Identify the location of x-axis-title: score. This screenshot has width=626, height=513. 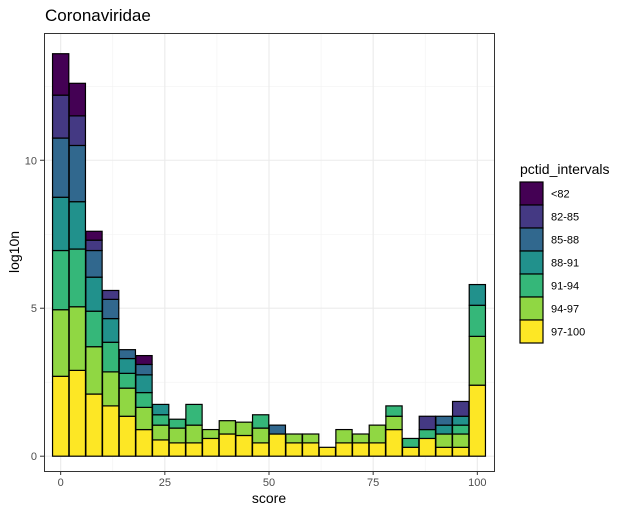
(269, 498).